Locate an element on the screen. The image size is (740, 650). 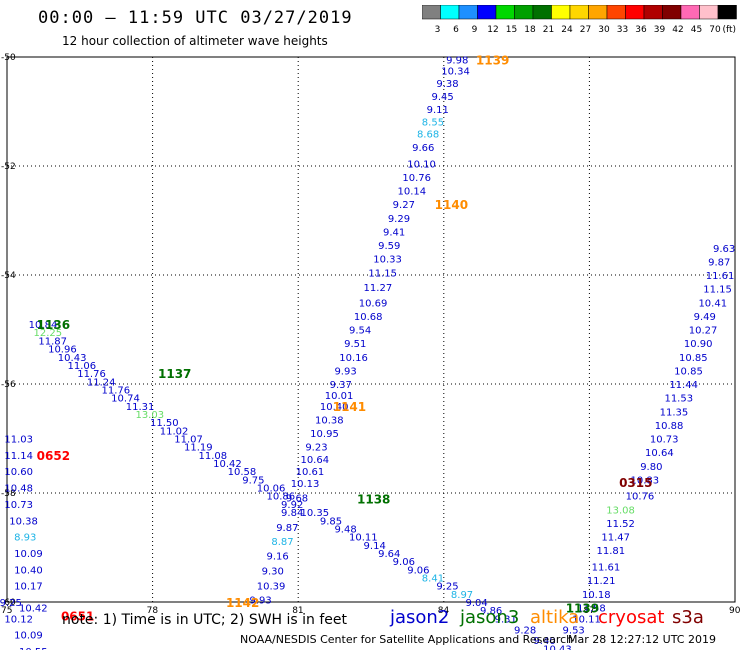
latitude-tick-label: -60 is located at coordinates (8, 603).